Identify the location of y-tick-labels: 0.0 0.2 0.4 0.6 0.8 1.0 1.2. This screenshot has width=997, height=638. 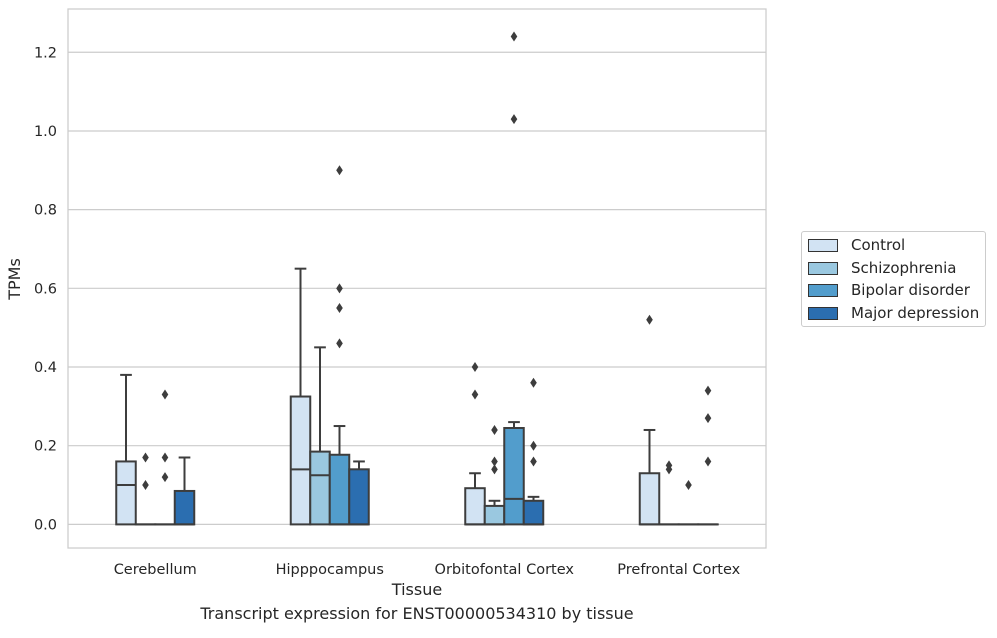
(45, 289).